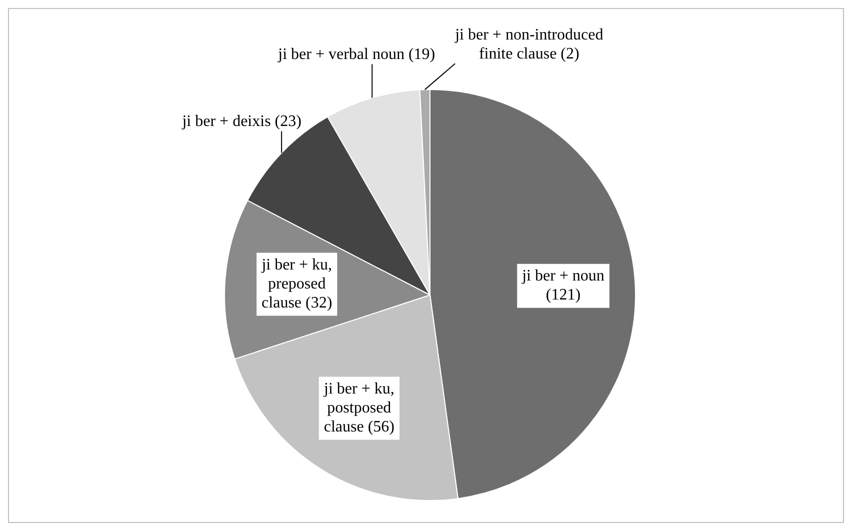 The width and height of the screenshot is (850, 529). Describe the element at coordinates (296, 284) in the screenshot. I see `slice-label: ji ber + ku, preposed clause (32)` at that location.